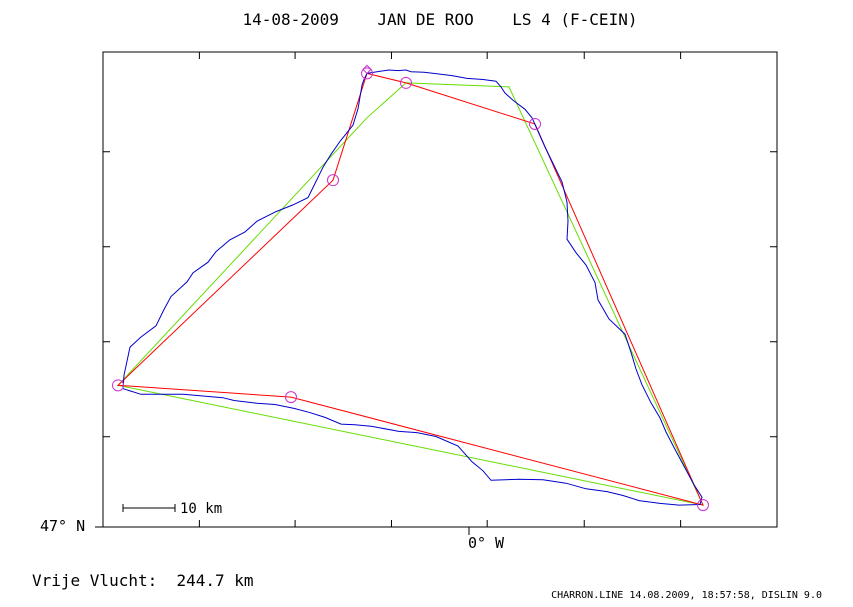 This screenshot has width=853, height=607. I want to click on scale-bar: 10 km, so click(172, 509).